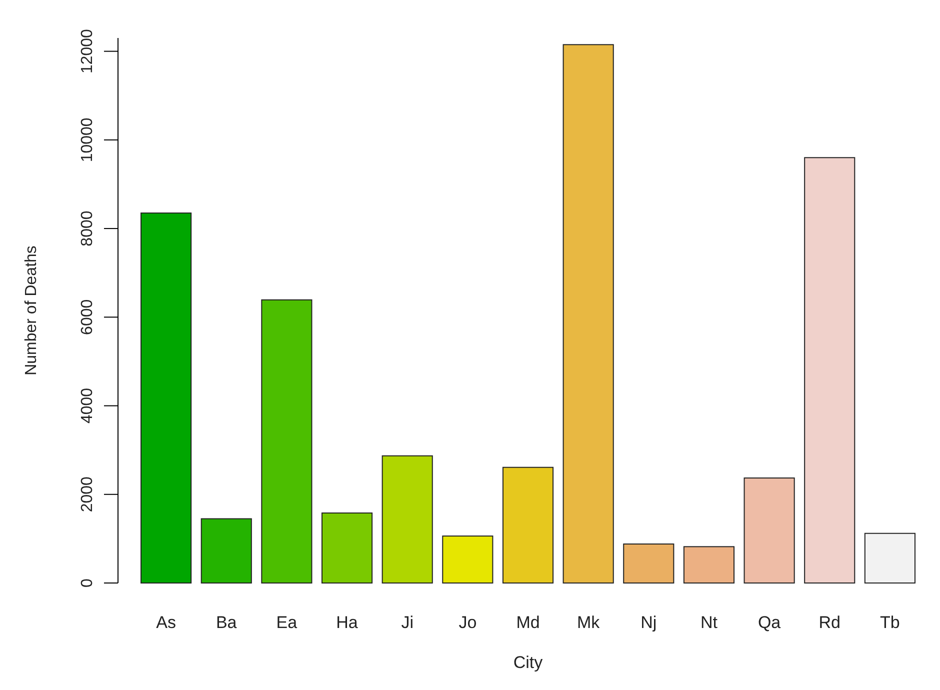 The width and height of the screenshot is (940, 690). What do you see at coordinates (829, 622) in the screenshot?
I see `x-tick-label: Rd` at bounding box center [829, 622].